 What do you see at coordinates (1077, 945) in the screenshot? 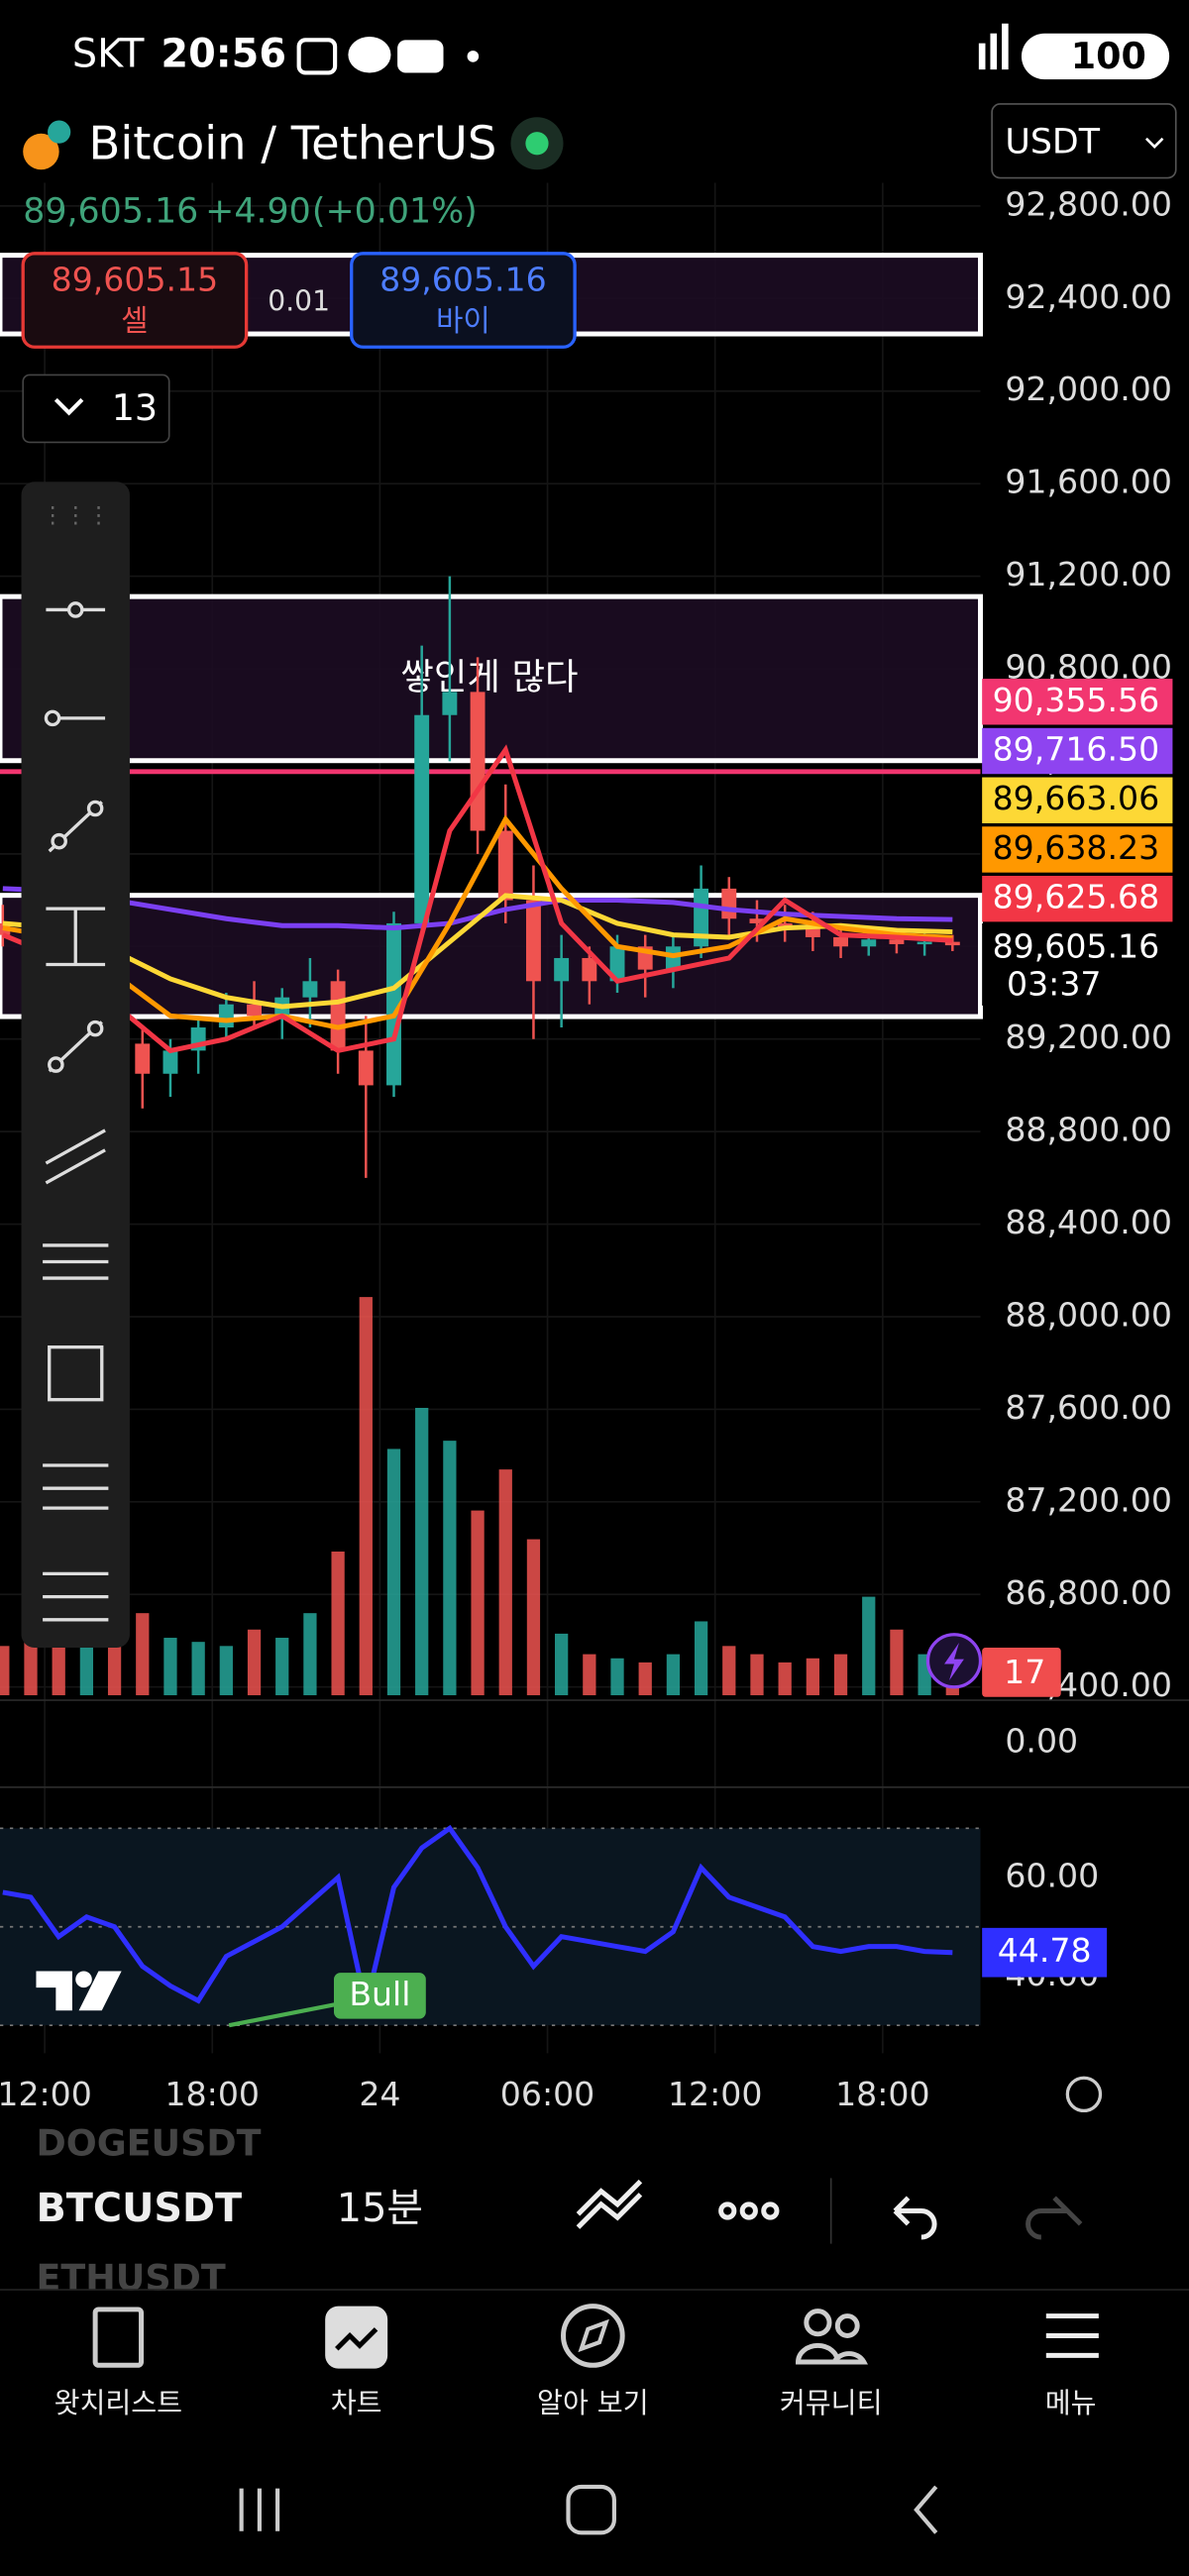
I see `last-price-label: 89,605.16` at bounding box center [1077, 945].